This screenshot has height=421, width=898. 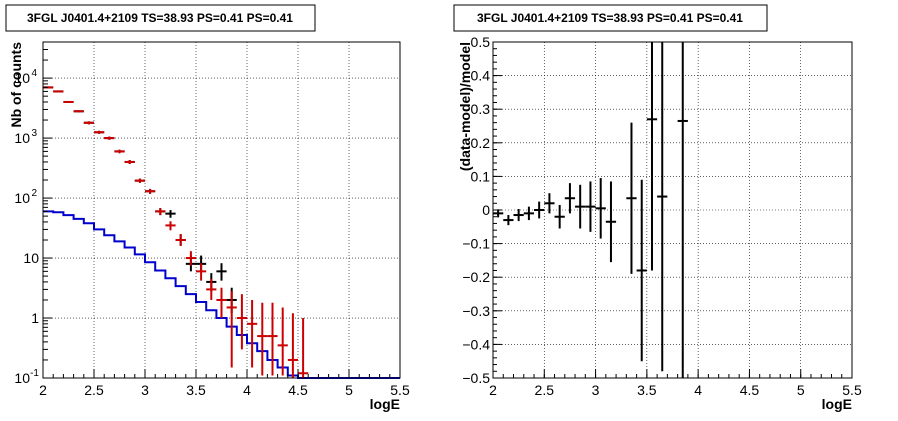 I want to click on counts-ylabel: Nb of counts, so click(x=16, y=85).